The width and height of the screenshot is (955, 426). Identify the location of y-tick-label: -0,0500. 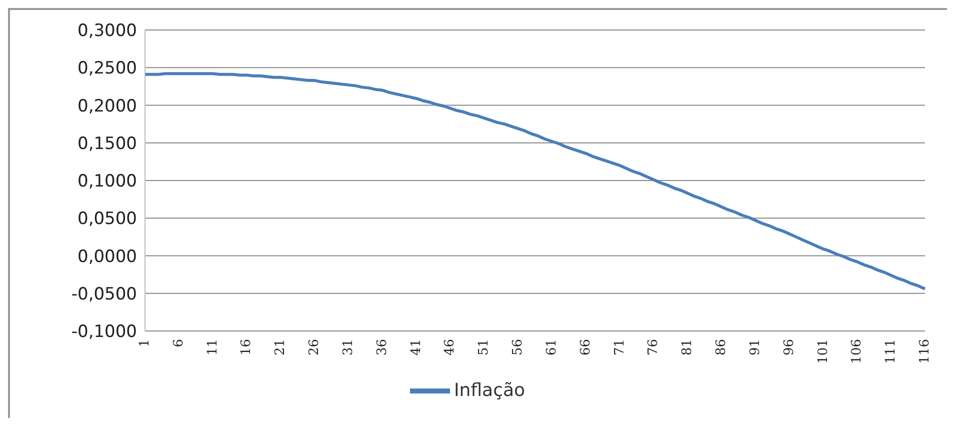
(104, 294).